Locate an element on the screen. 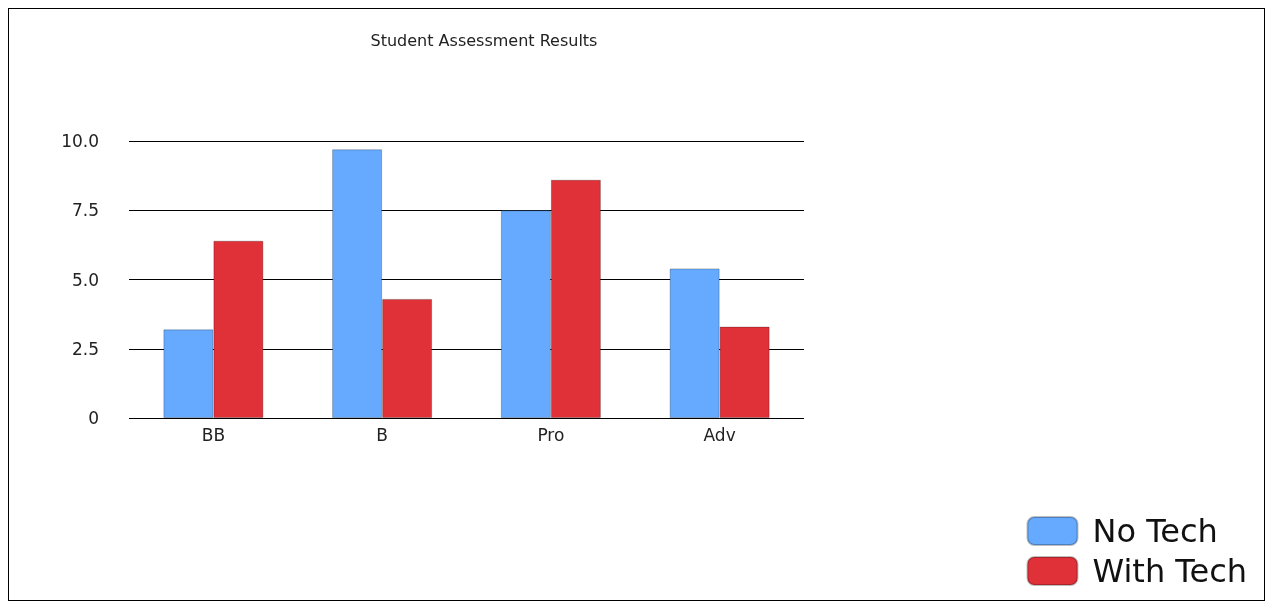 The image size is (1273, 609). y-tick-label: 10.0 is located at coordinates (80, 141).